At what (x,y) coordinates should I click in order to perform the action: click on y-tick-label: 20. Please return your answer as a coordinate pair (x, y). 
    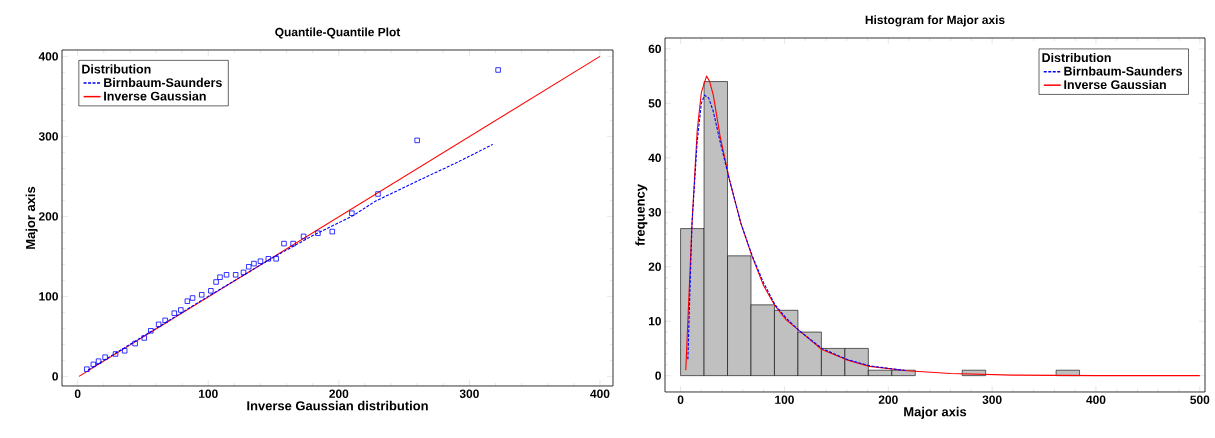
    Looking at the image, I should click on (654, 266).